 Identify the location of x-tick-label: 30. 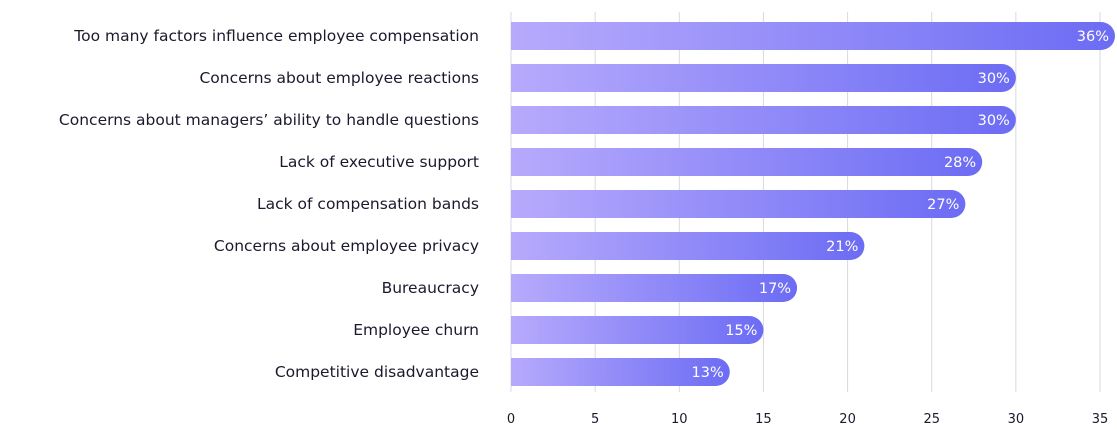
(1016, 419).